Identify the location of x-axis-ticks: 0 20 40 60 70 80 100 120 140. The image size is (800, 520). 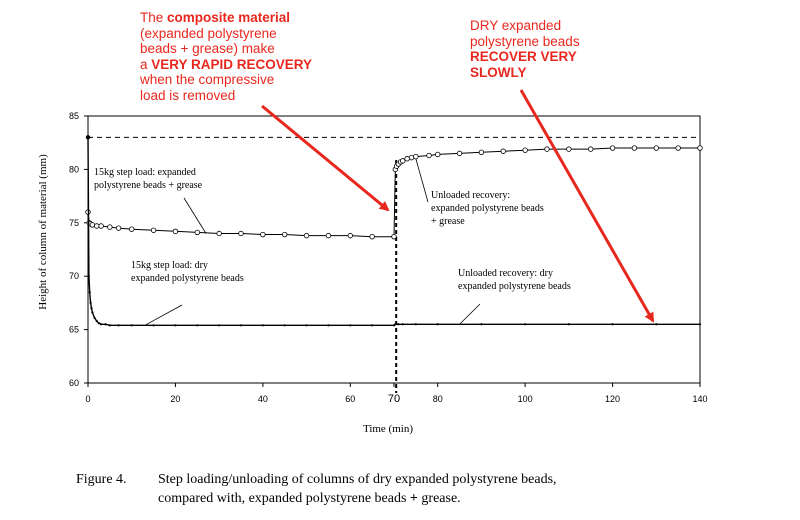
(396, 394).